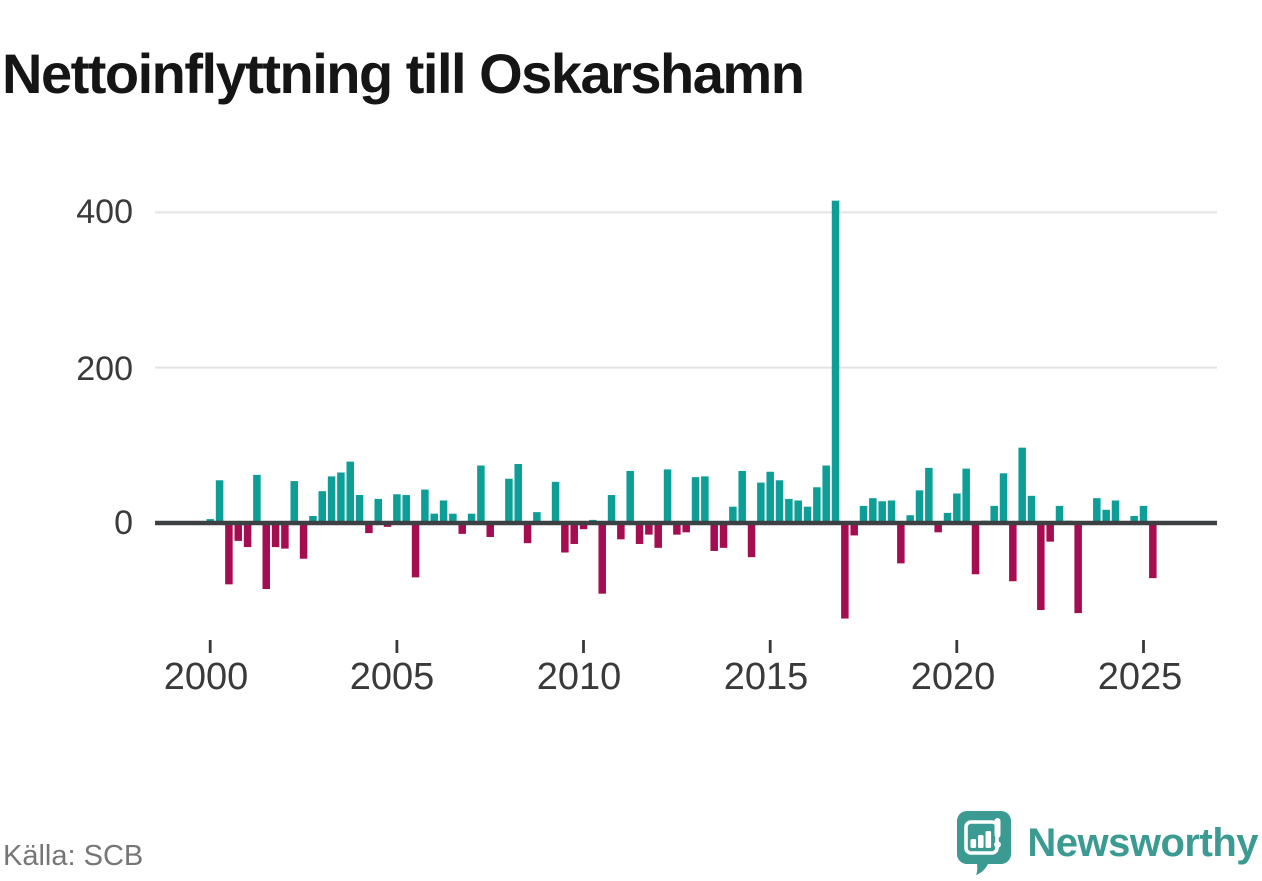 This screenshot has width=1262, height=881. What do you see at coordinates (705, 499) in the screenshot?
I see `chart-bar-2013-Q2` at bounding box center [705, 499].